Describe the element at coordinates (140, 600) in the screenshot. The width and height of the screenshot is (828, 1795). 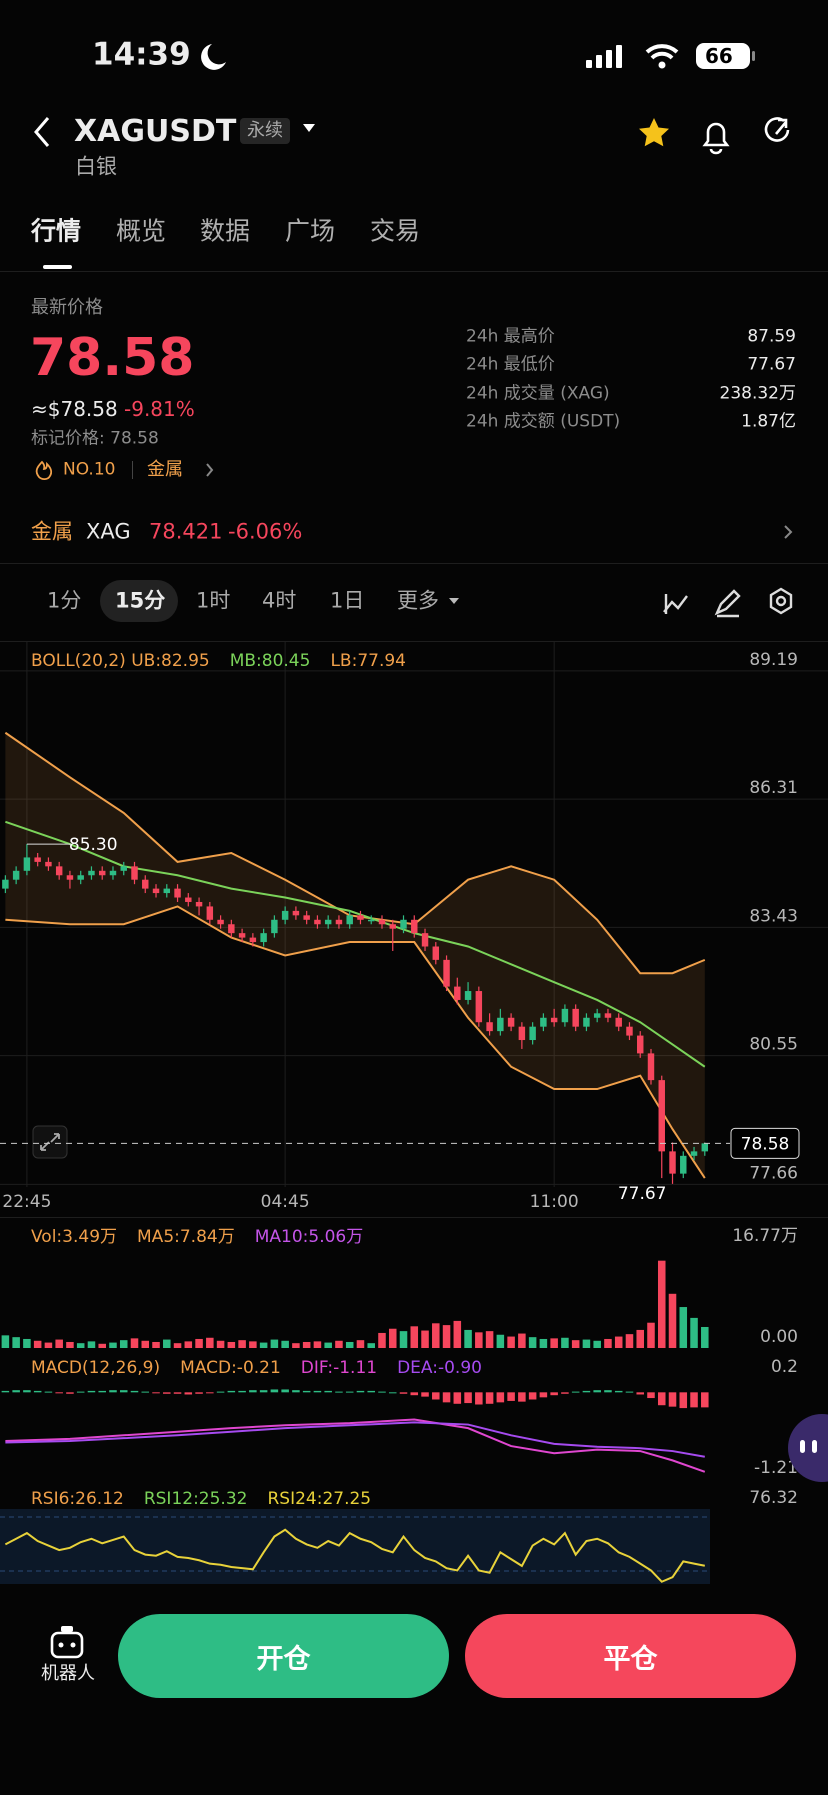
I see `interval: 15分` at that location.